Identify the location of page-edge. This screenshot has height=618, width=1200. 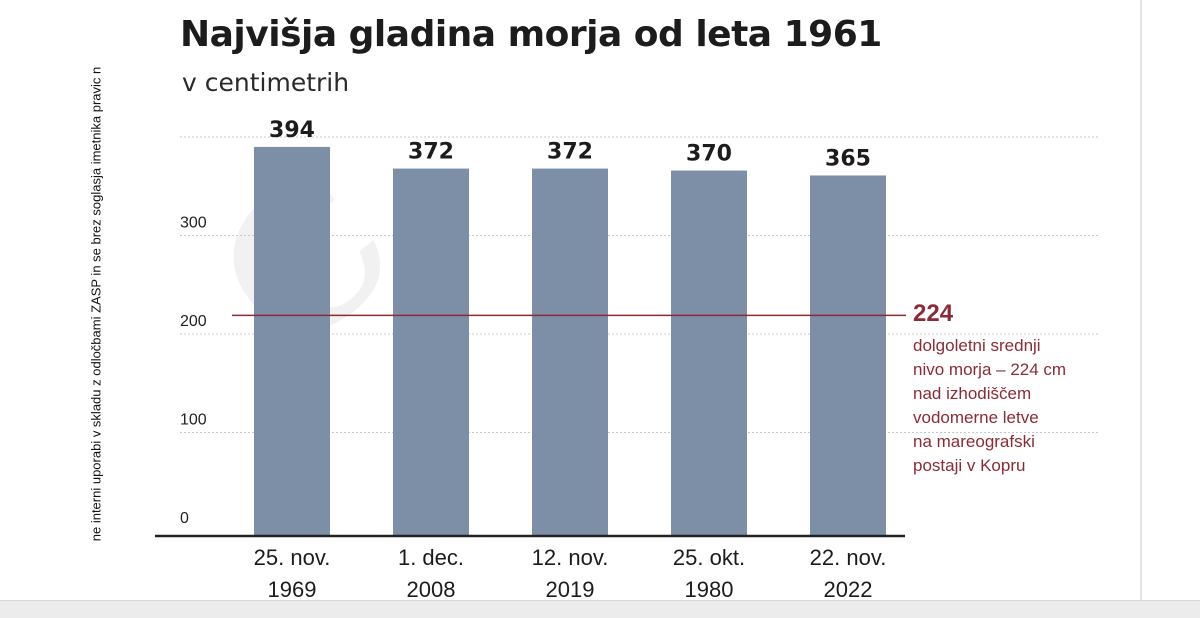
(1141, 300).